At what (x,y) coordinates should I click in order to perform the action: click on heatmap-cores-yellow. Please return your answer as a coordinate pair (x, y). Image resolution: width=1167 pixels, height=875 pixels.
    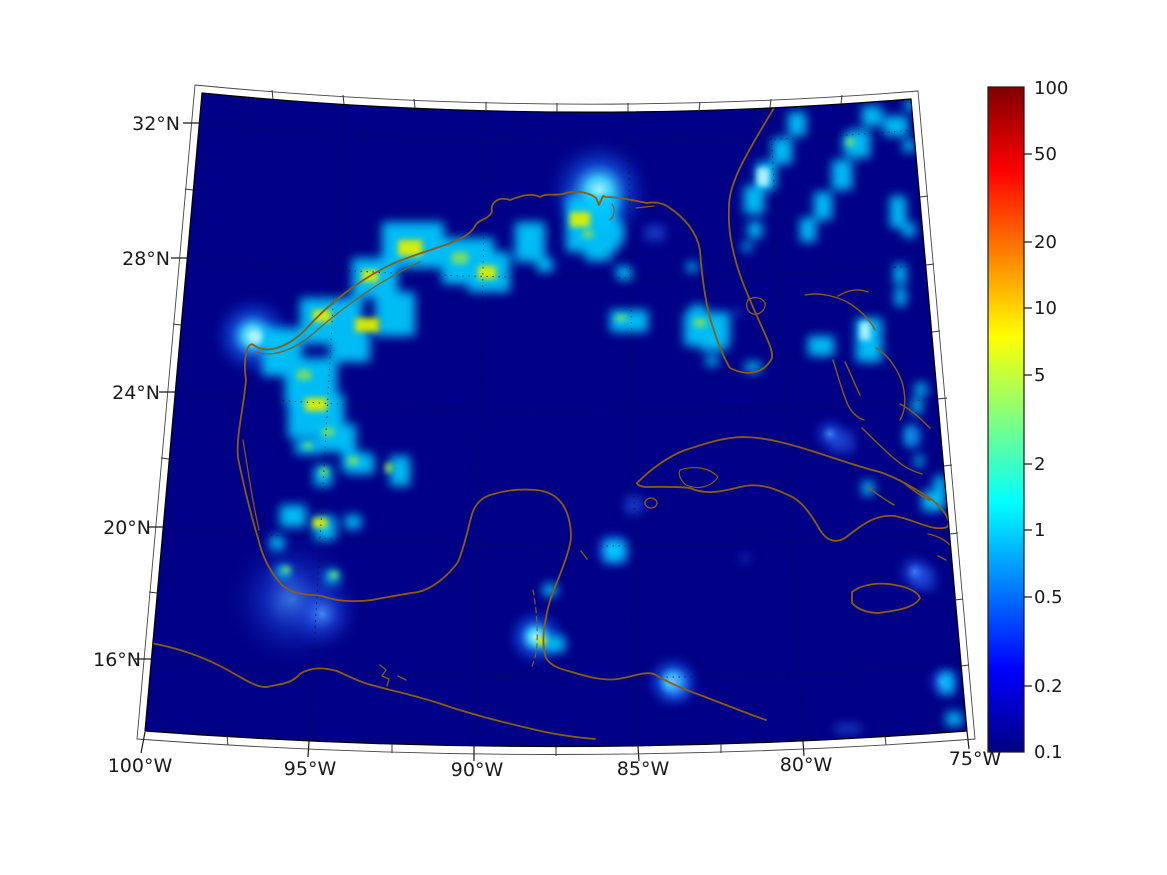
    Looking at the image, I should click on (447, 428).